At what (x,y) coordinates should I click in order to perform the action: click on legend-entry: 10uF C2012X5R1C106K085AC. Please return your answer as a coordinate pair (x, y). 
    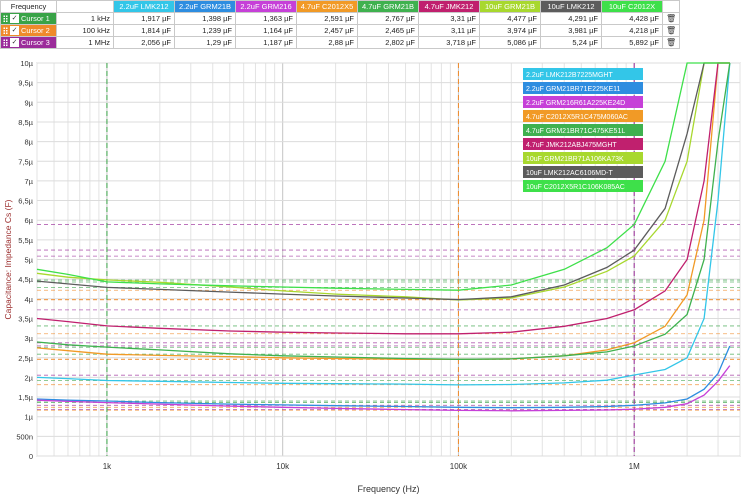
    Looking at the image, I should click on (575, 187).